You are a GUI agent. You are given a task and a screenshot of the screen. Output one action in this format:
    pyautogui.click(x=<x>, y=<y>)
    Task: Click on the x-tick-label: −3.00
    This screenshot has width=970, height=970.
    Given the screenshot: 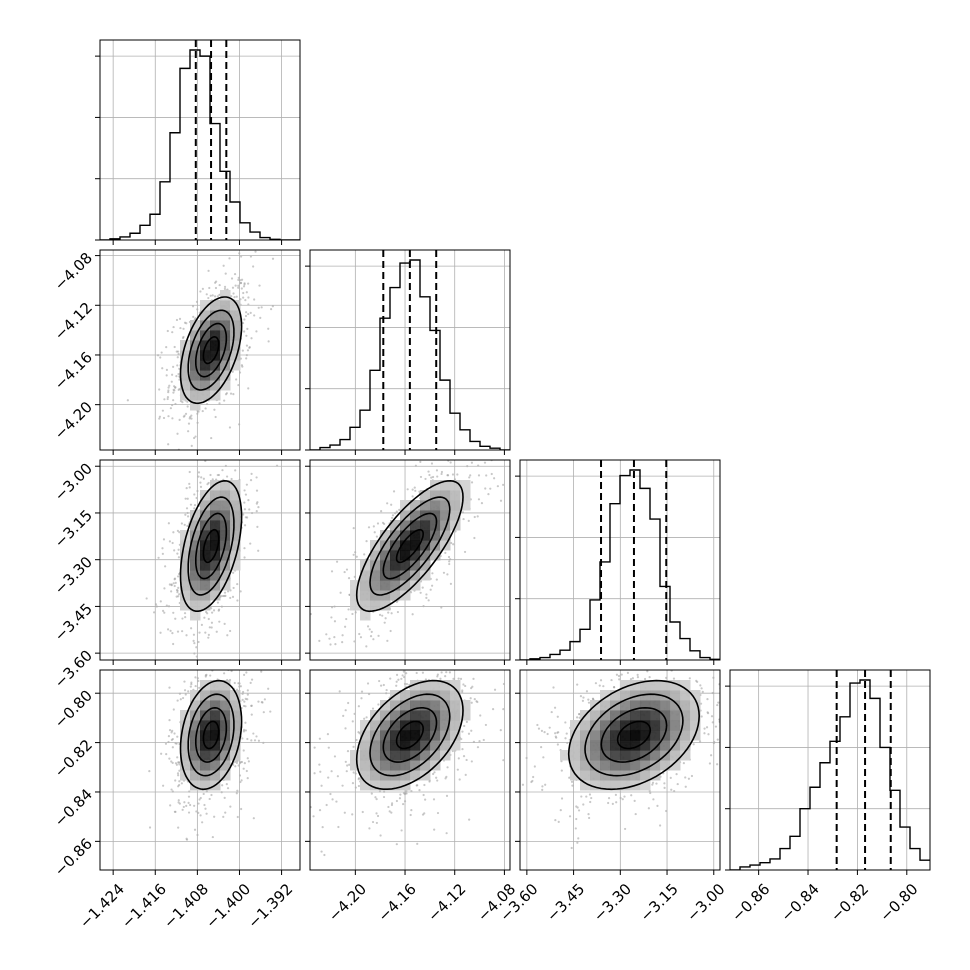 What is the action you would take?
    pyautogui.click(x=705, y=902)
    